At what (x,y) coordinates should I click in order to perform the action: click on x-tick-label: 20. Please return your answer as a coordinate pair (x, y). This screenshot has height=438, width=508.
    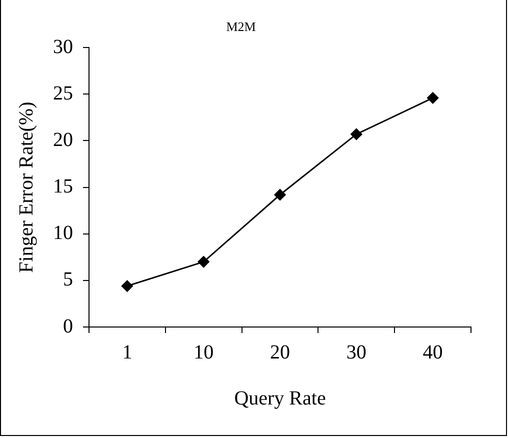
    Looking at the image, I should click on (280, 352).